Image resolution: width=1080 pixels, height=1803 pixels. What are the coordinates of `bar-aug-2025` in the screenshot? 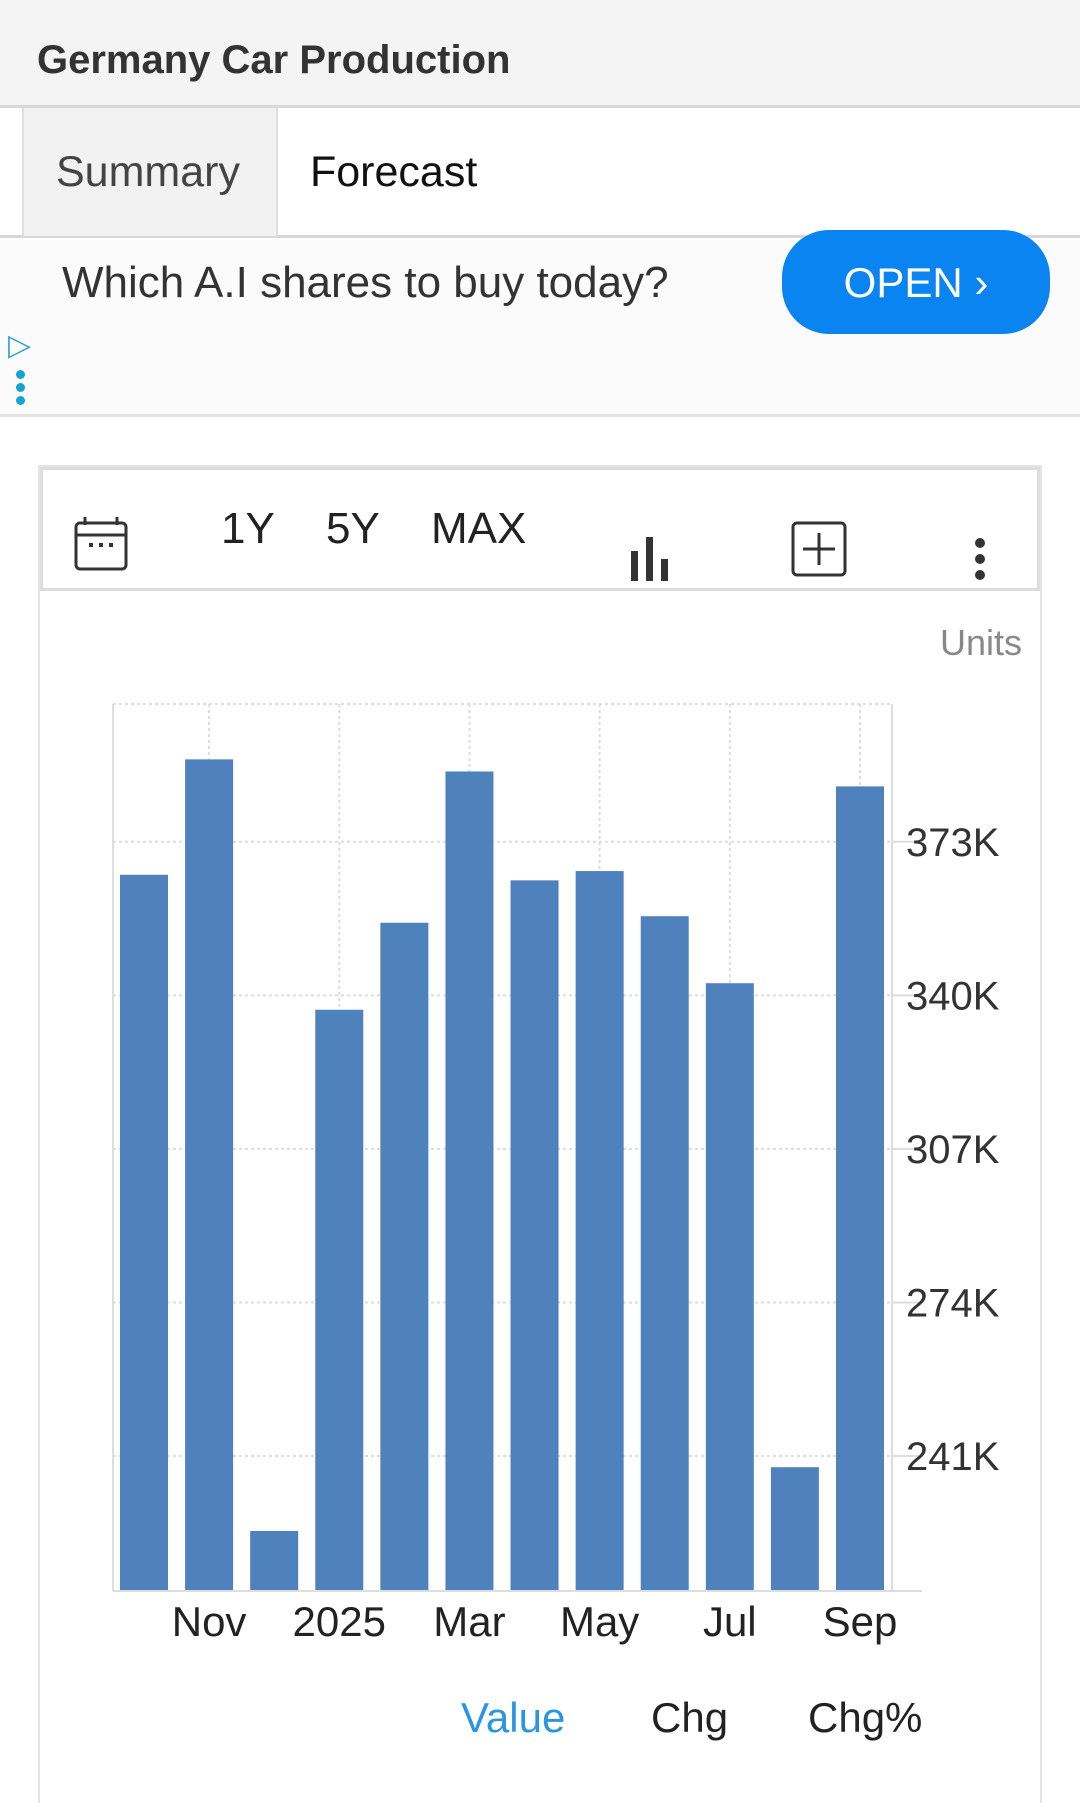 It's located at (794, 1529).